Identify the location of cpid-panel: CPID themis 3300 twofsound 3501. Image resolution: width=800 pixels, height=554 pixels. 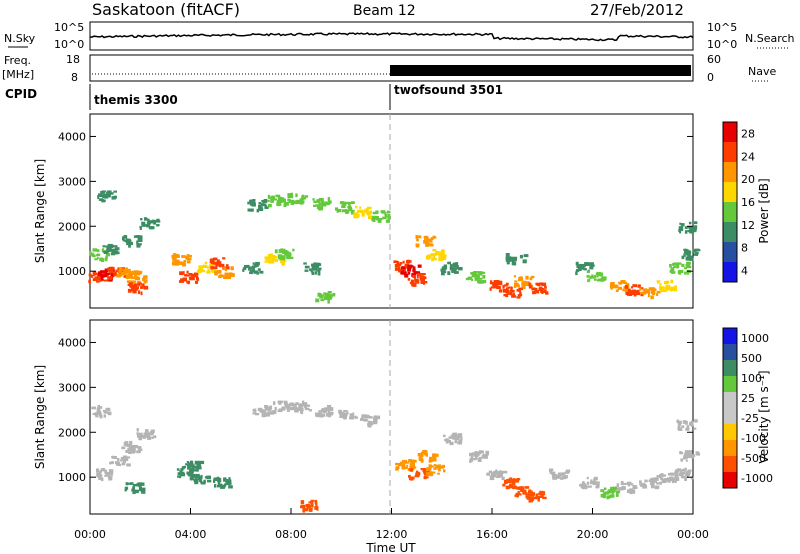
(254, 96).